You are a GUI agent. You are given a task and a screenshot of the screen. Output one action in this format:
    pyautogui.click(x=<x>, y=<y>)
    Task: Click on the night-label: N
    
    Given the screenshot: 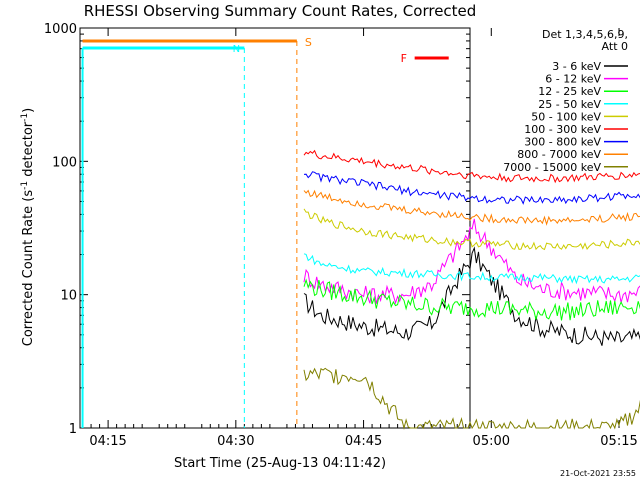 What is the action you would take?
    pyautogui.click(x=236, y=49)
    